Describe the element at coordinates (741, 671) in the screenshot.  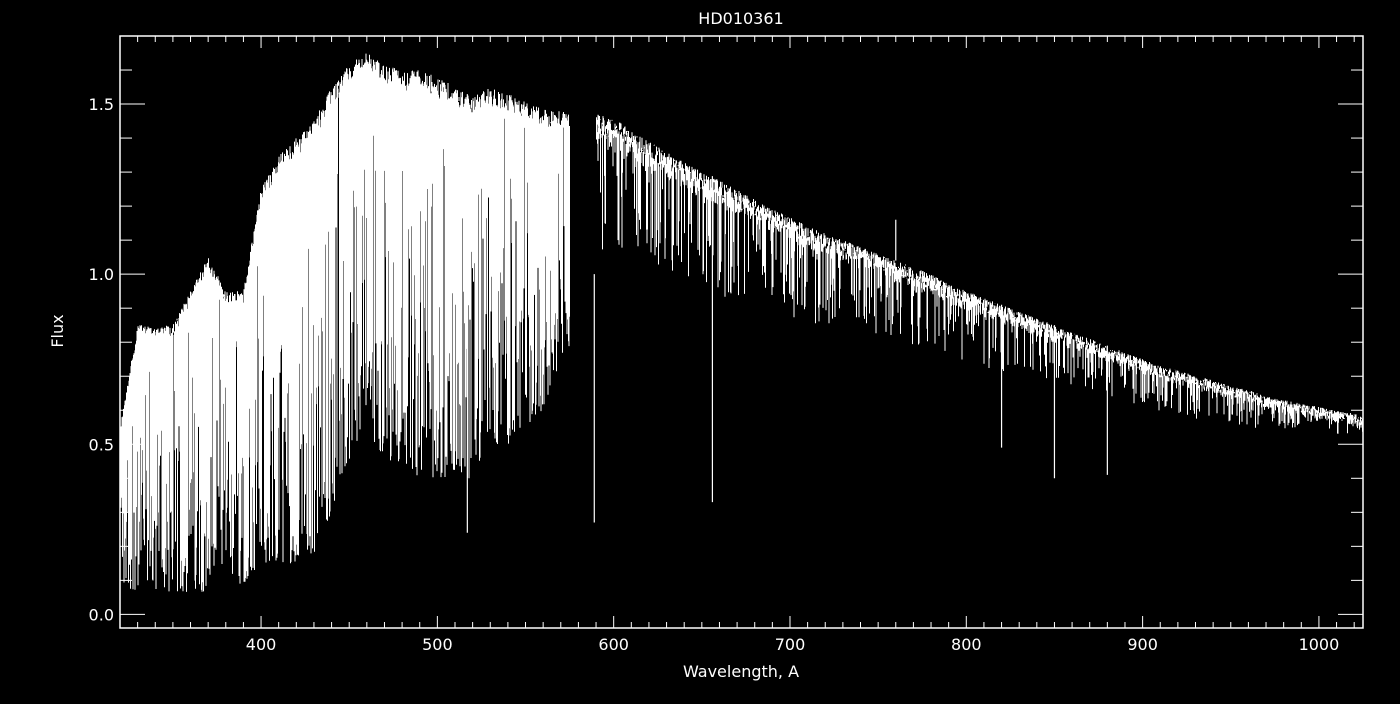
I see `x-axis-label: Wavelength, A` at that location.